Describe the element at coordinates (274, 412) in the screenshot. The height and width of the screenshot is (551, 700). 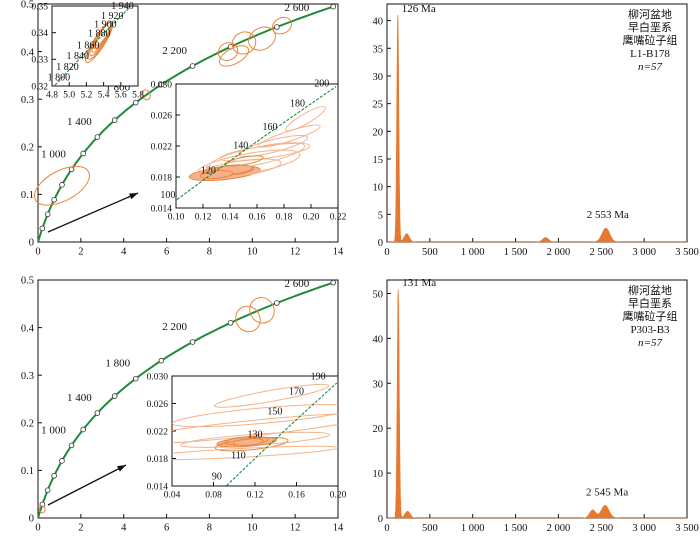
I see `inset-age-label: 150` at that location.